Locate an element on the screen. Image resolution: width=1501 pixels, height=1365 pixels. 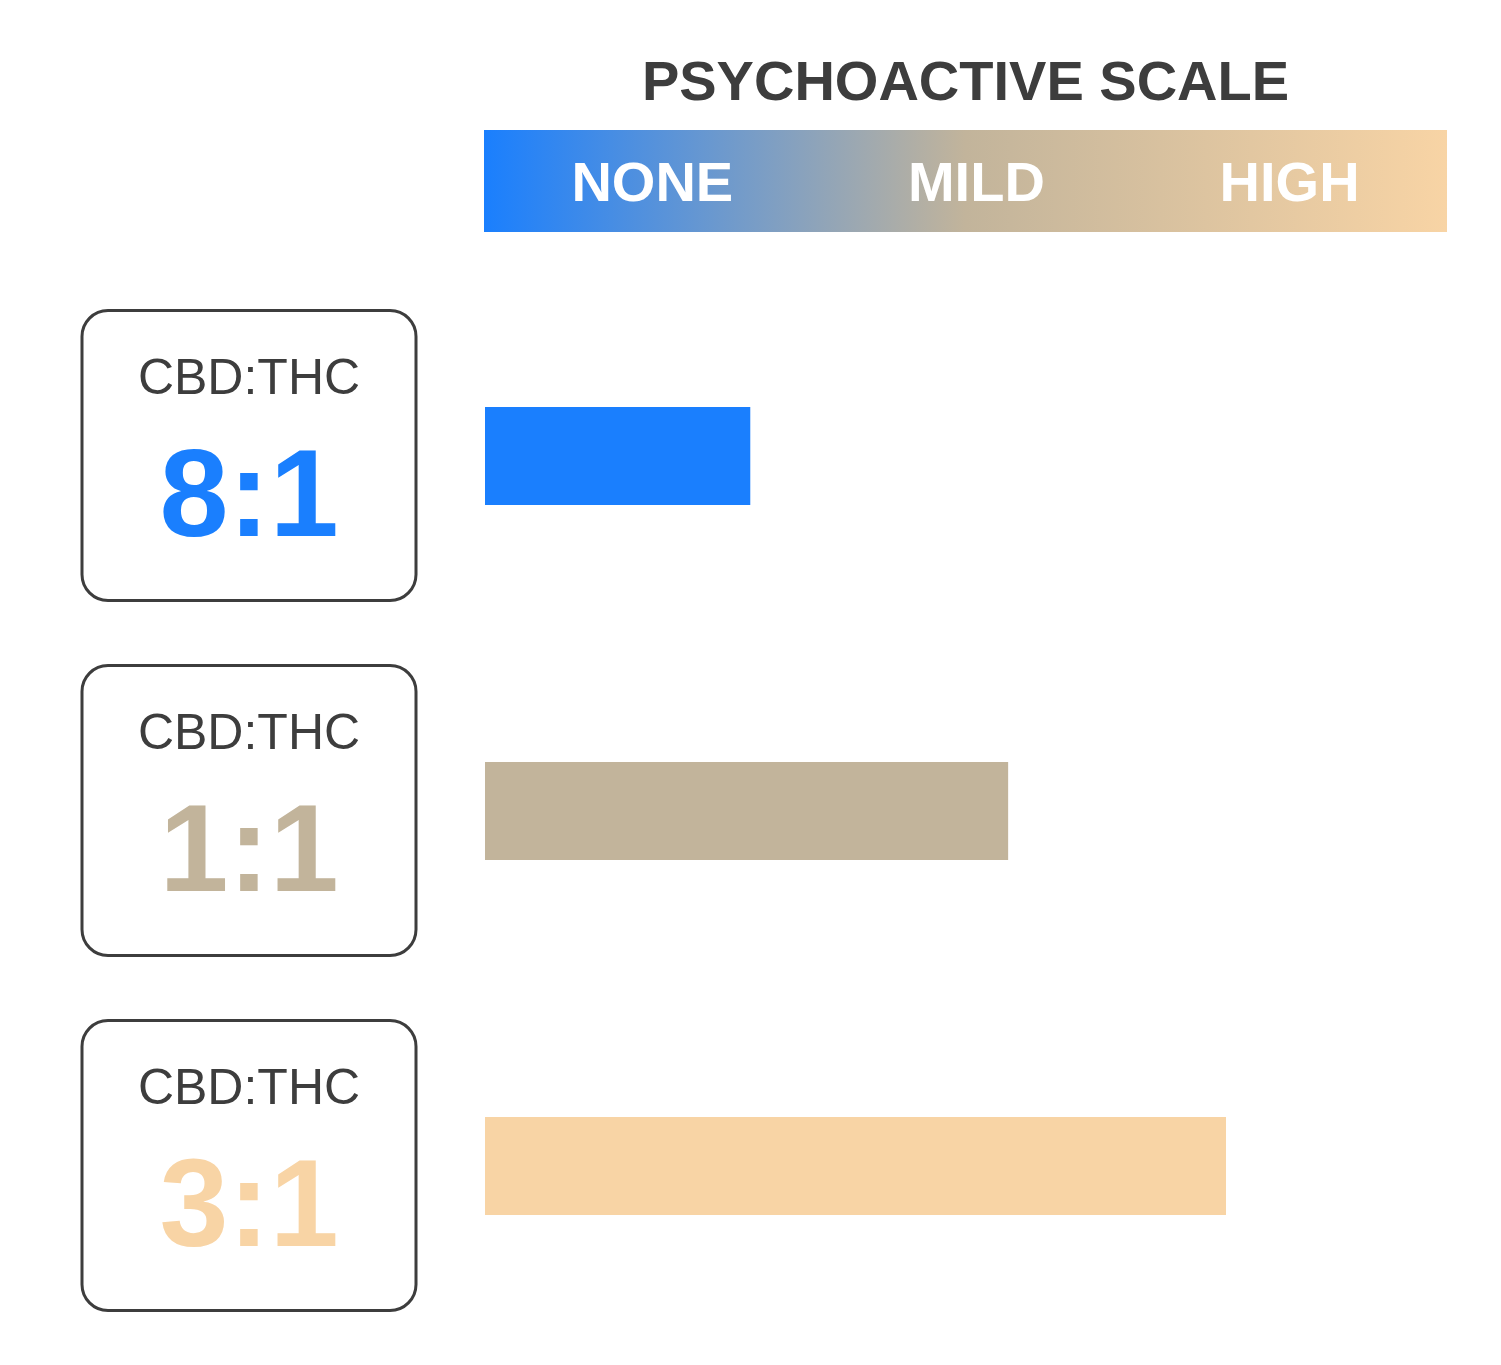
y-tick-label: CBD:THC 8:1 is located at coordinates (249, 455).